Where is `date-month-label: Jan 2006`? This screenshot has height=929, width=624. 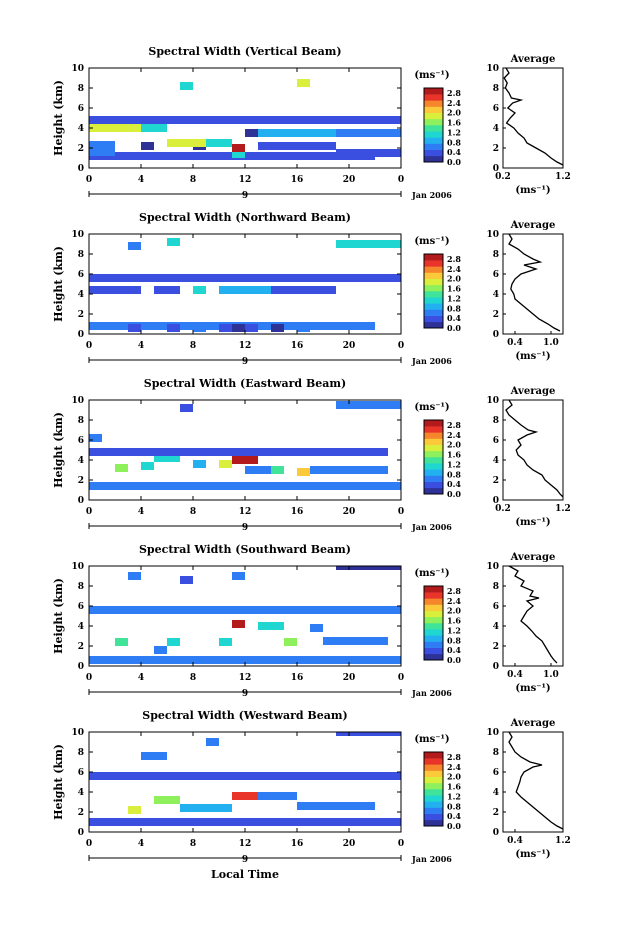 date-month-label: Jan 2006 is located at coordinates (431, 527).